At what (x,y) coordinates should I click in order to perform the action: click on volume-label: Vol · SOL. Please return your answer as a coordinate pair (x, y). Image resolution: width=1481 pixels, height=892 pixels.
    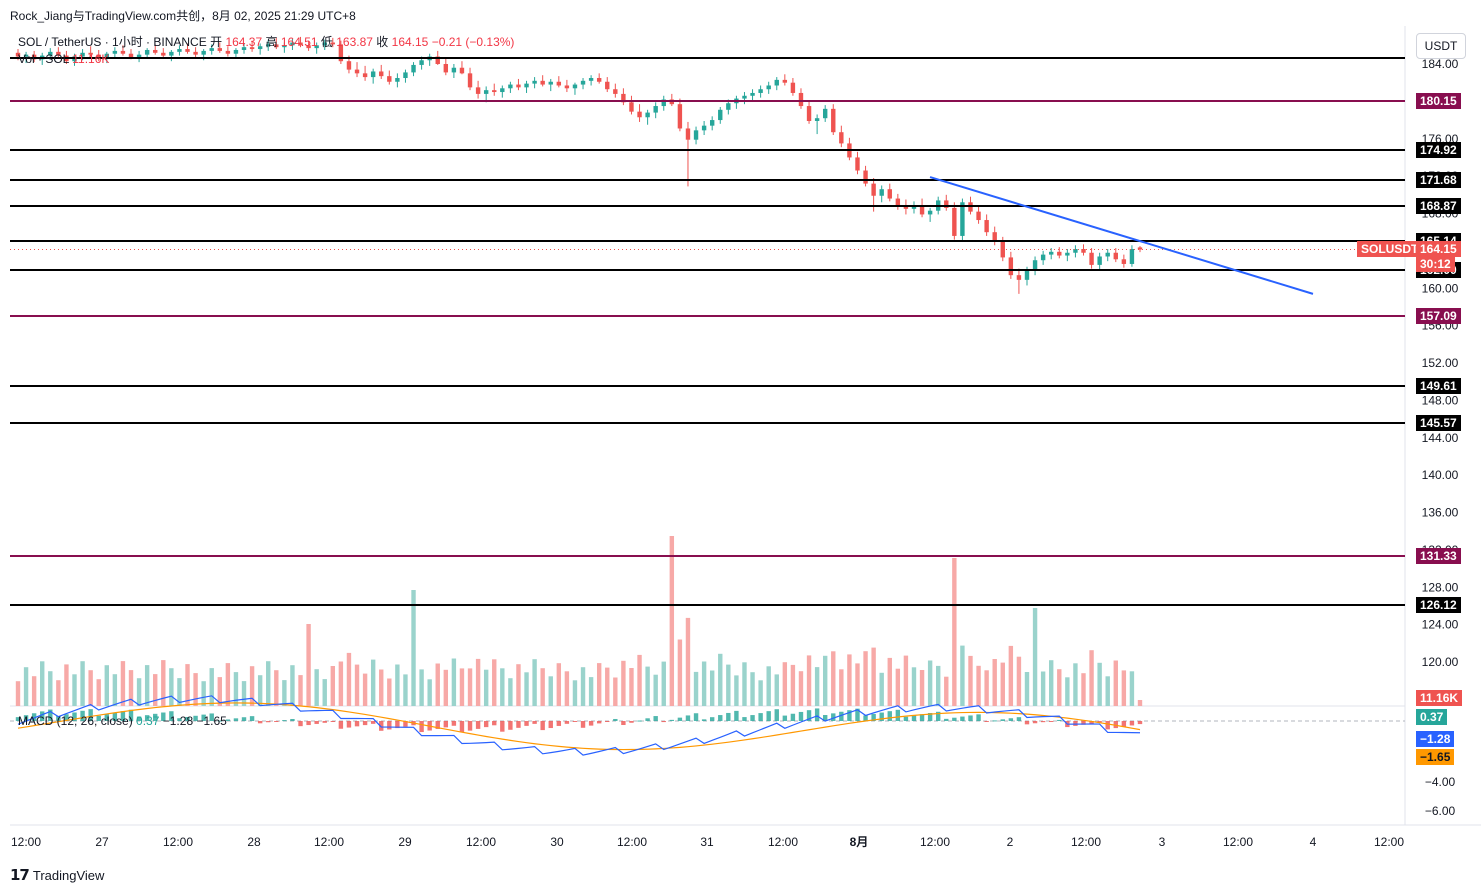
    Looking at the image, I should click on (43, 59).